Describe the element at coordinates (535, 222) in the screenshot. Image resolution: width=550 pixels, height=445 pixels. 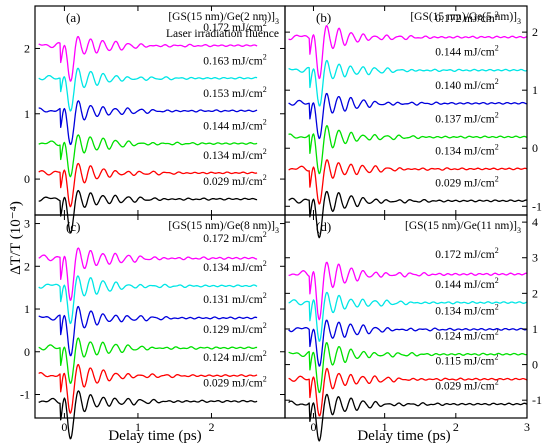
I see `y-tick-label: 4` at that location.